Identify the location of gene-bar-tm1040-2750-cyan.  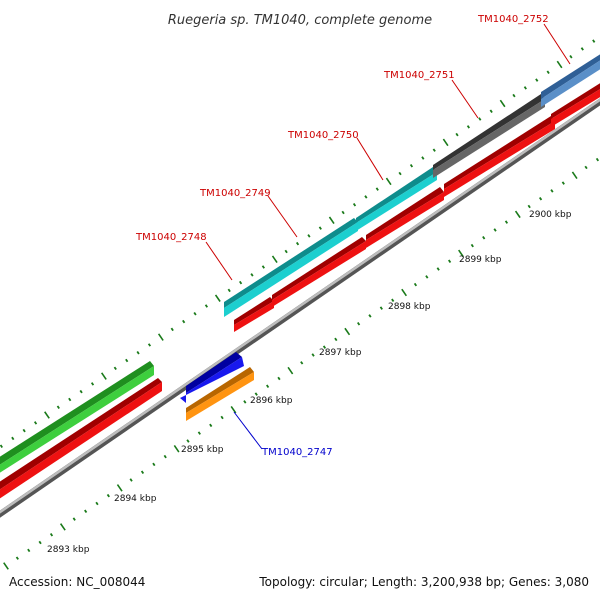
(396, 199).